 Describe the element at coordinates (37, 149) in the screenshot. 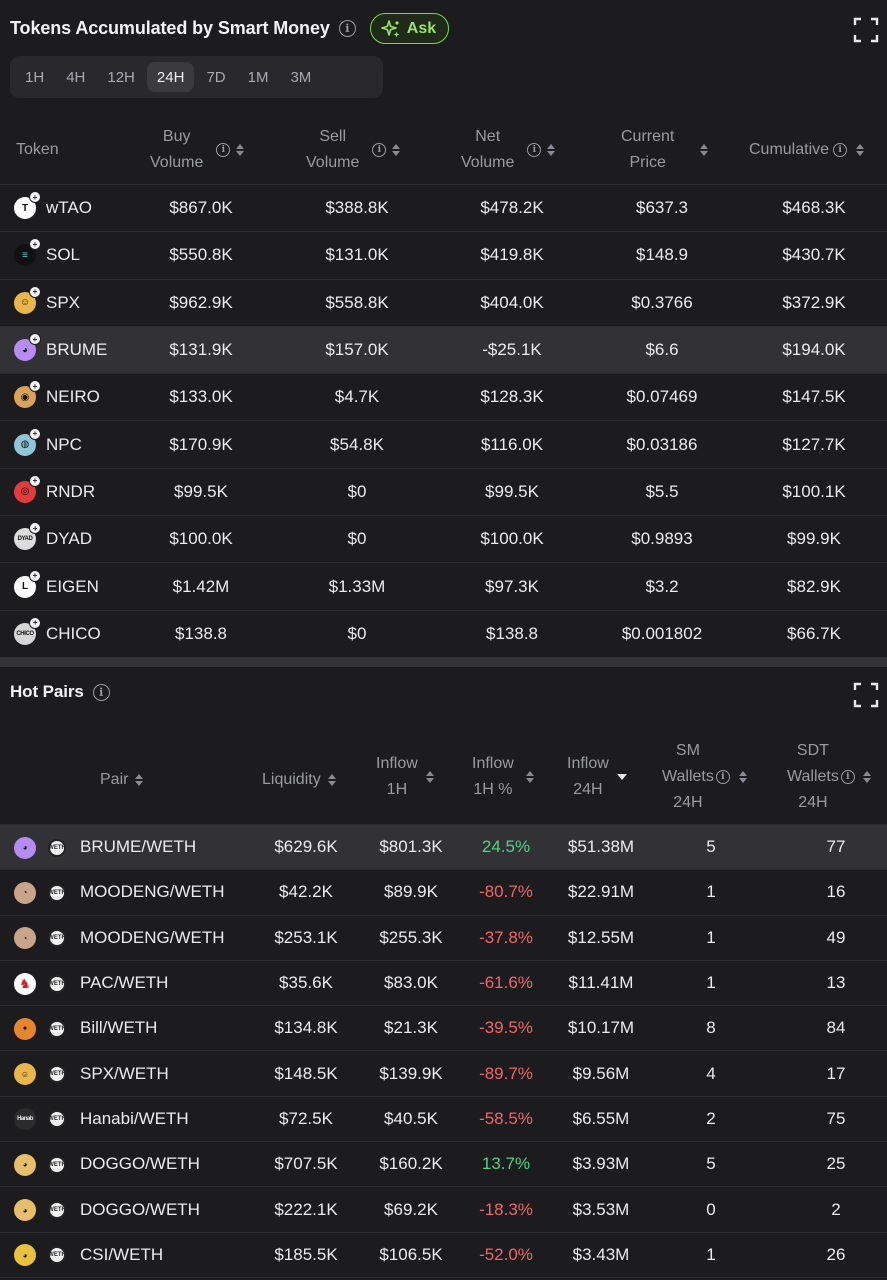

I see `col-token: Token` at that location.